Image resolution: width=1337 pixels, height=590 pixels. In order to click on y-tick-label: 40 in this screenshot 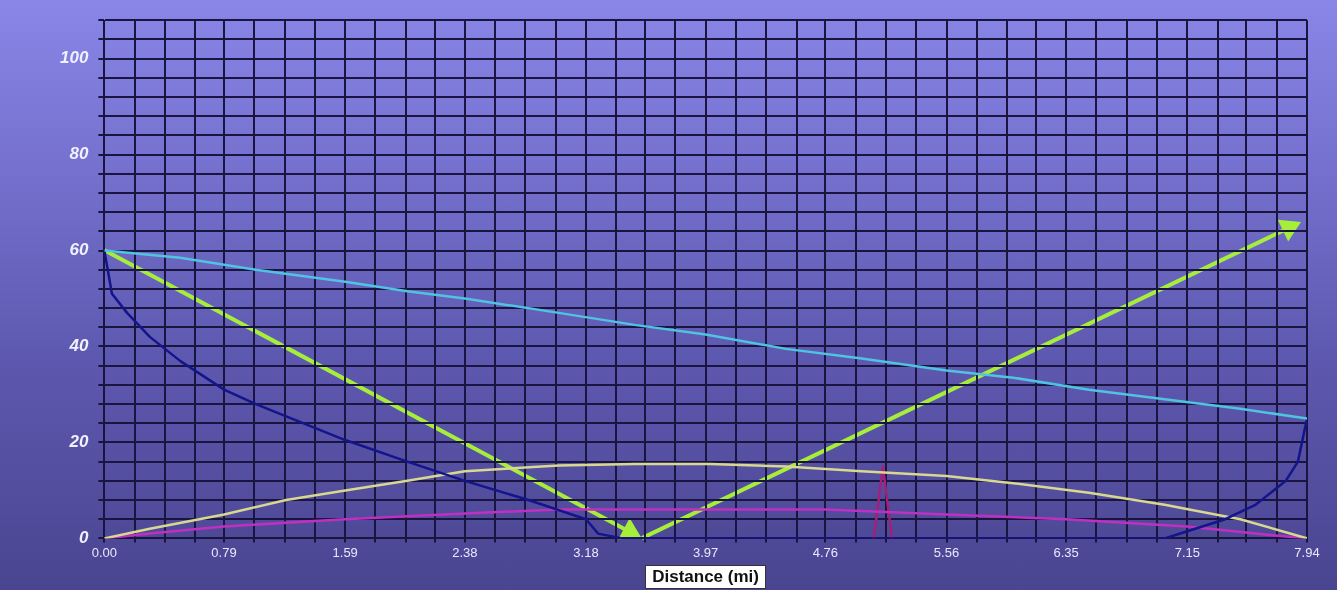, I will do `click(78, 346)`.